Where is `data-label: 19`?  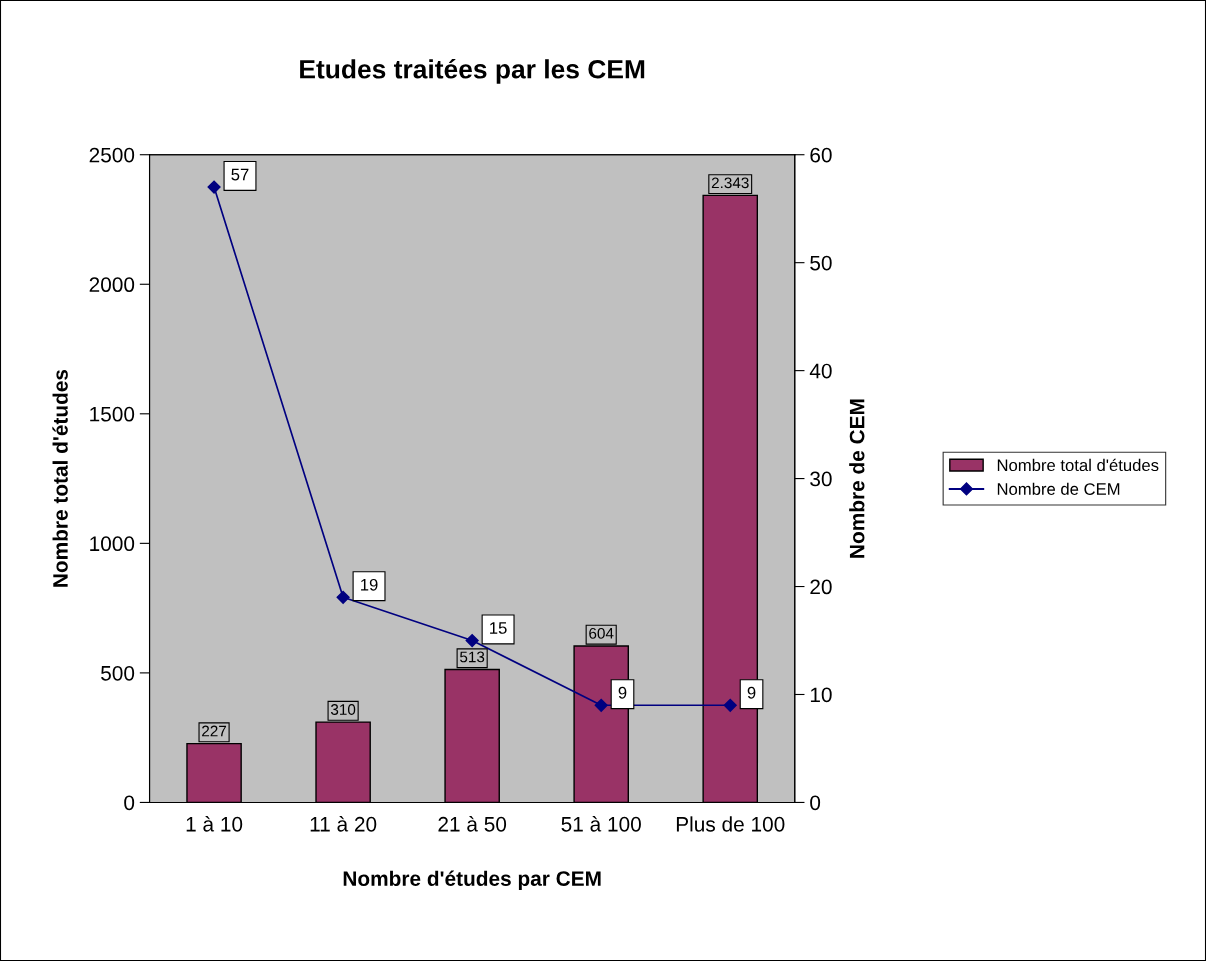
data-label: 19 is located at coordinates (369, 584).